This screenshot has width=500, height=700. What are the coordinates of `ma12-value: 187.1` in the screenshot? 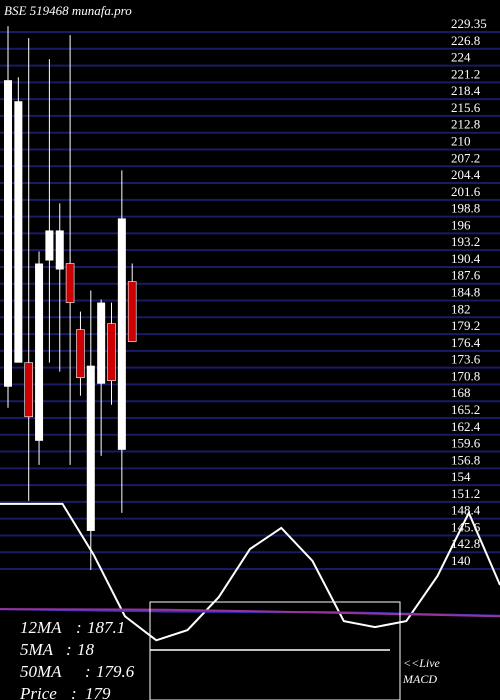 It's located at (106, 627).